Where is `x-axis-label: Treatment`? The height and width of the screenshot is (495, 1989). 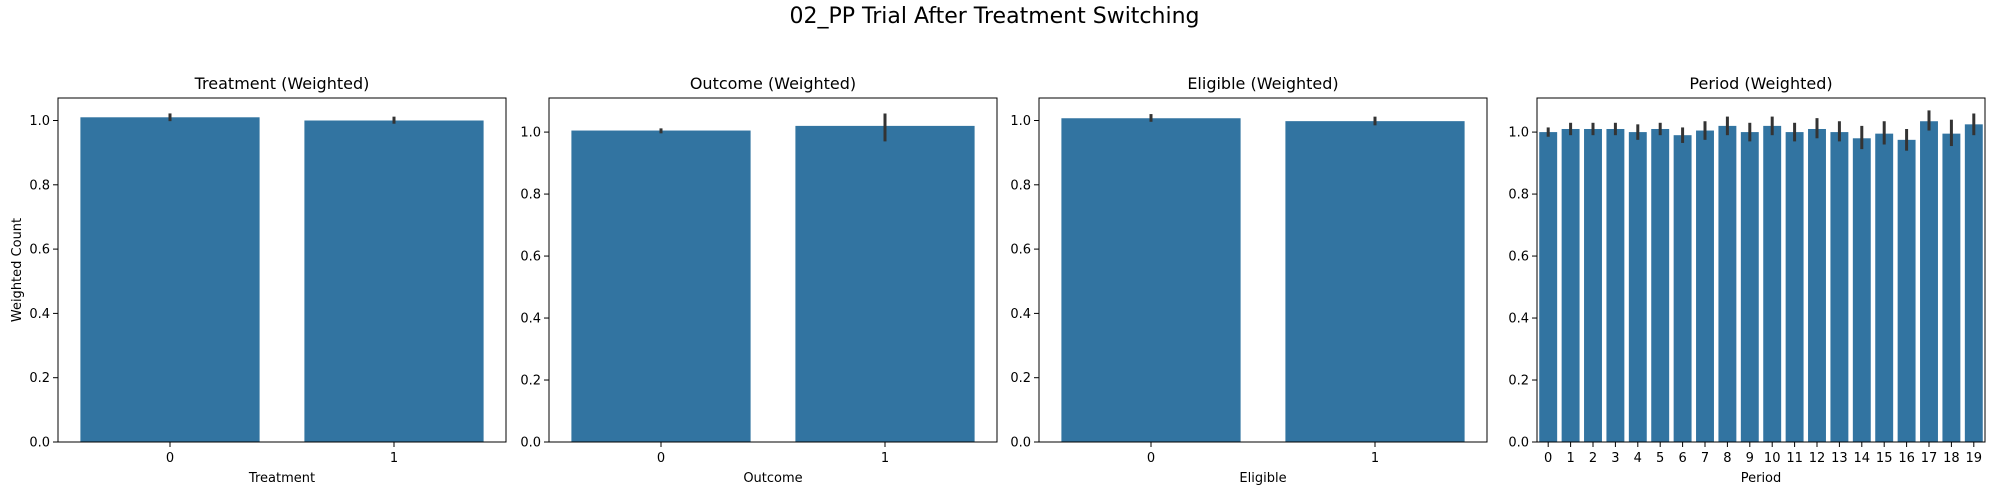
x-axis-label: Treatment is located at coordinates (281, 478).